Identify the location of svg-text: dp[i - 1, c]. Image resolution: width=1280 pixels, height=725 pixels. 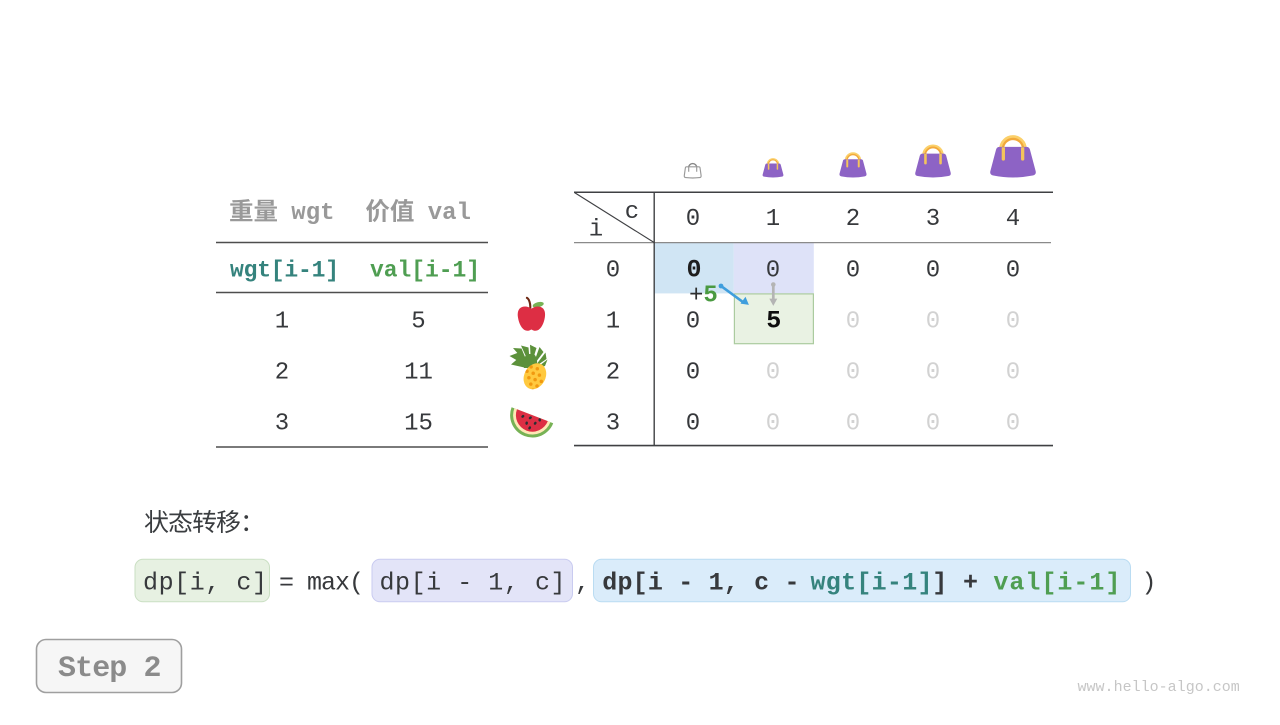
(473, 582).